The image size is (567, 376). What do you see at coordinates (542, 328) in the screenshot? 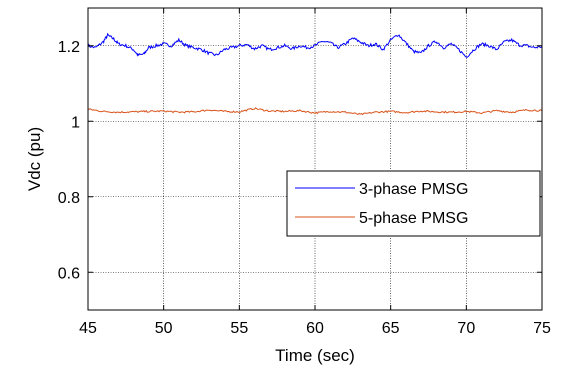
I see `x-tick-label: 75` at bounding box center [542, 328].